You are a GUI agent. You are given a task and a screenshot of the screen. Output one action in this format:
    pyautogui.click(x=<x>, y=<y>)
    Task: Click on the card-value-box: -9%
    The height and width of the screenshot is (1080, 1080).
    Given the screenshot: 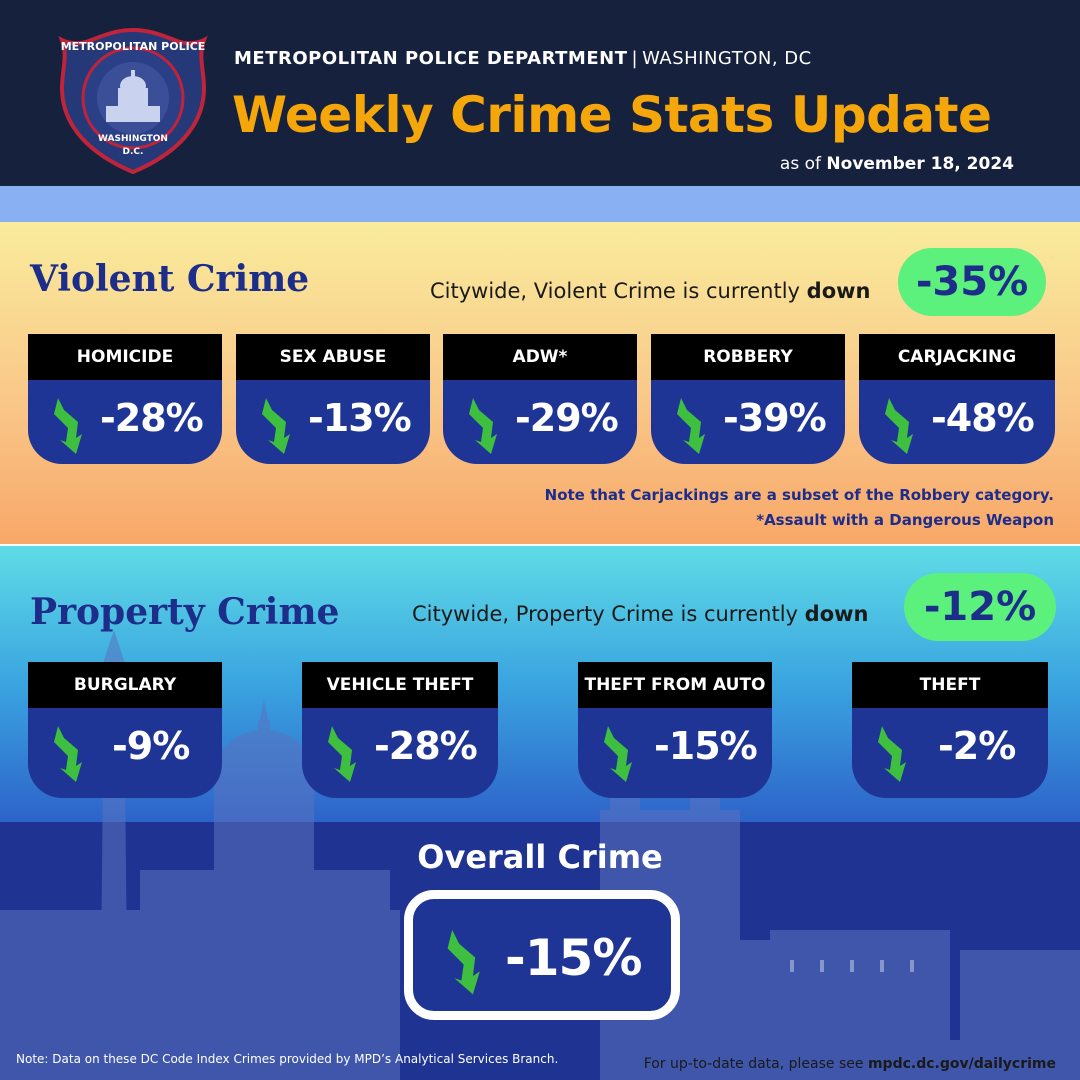 What is the action you would take?
    pyautogui.click(x=125, y=753)
    